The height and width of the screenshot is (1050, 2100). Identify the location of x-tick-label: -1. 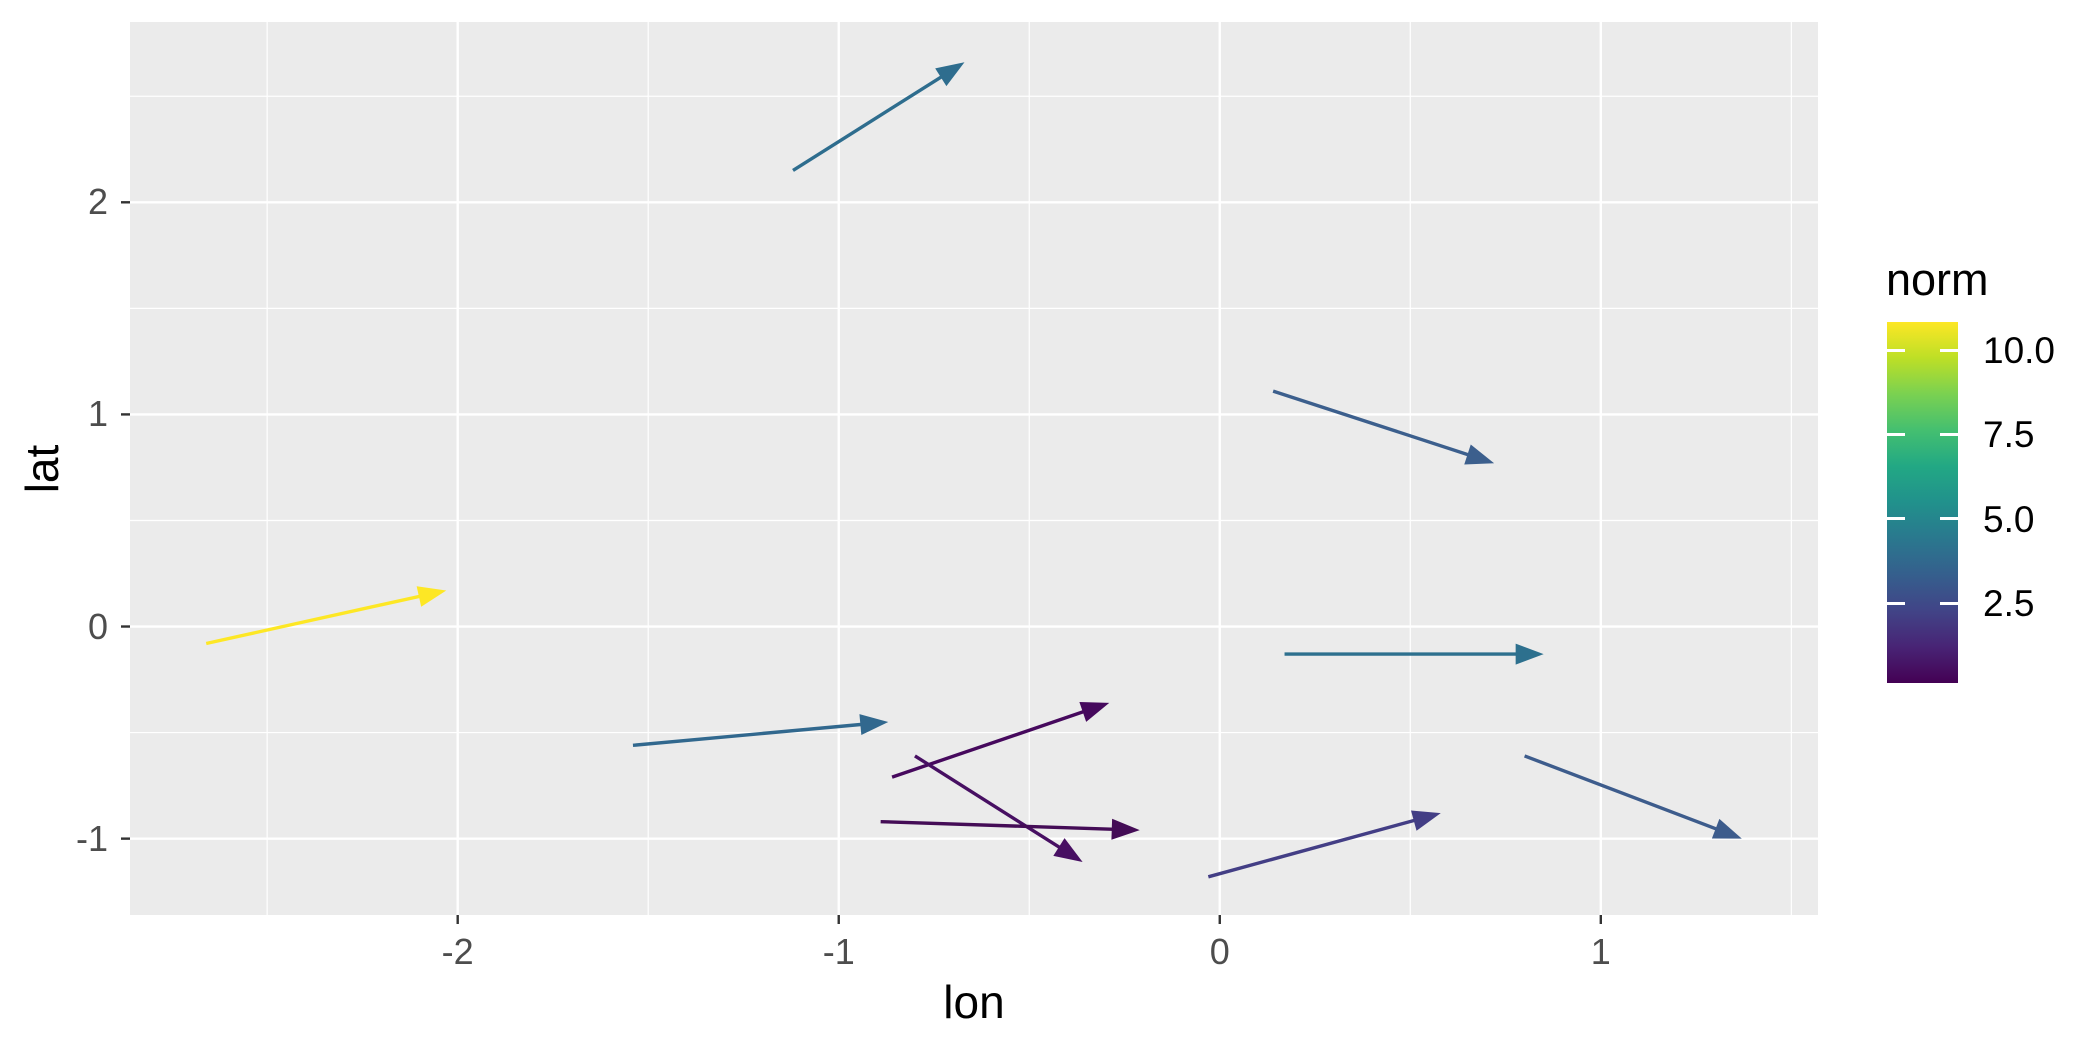
(838, 951).